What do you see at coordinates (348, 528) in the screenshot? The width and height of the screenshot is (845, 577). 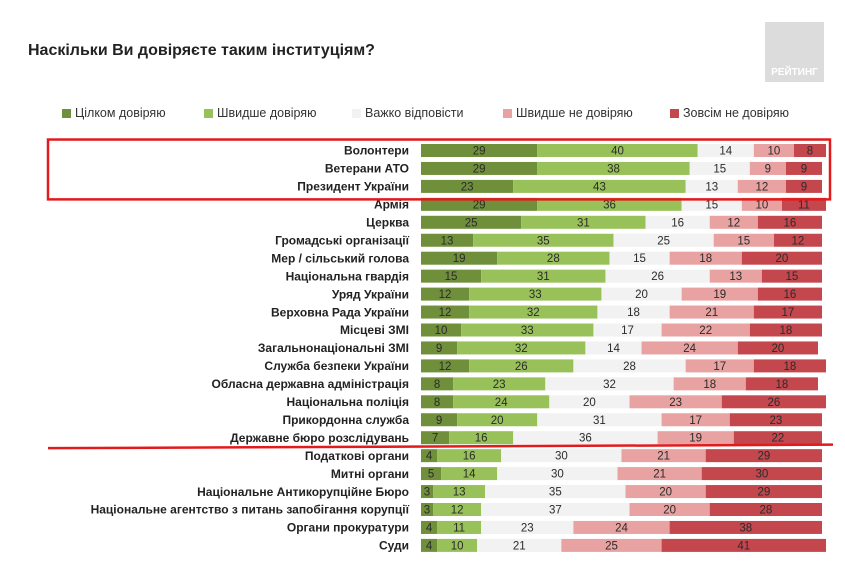 I see `category-label: Органи прокуратури` at bounding box center [348, 528].